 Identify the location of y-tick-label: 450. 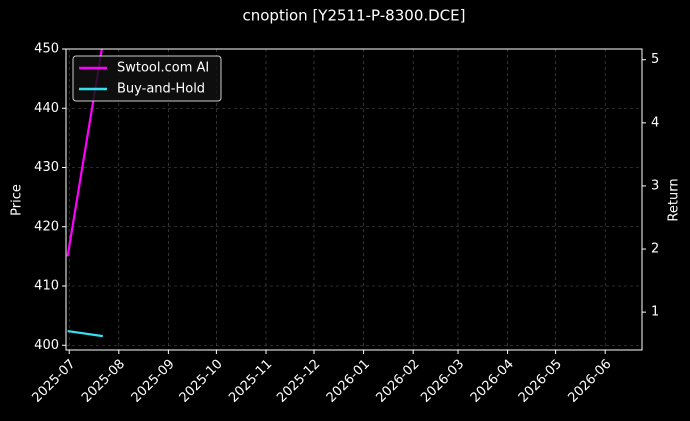
(46, 49).